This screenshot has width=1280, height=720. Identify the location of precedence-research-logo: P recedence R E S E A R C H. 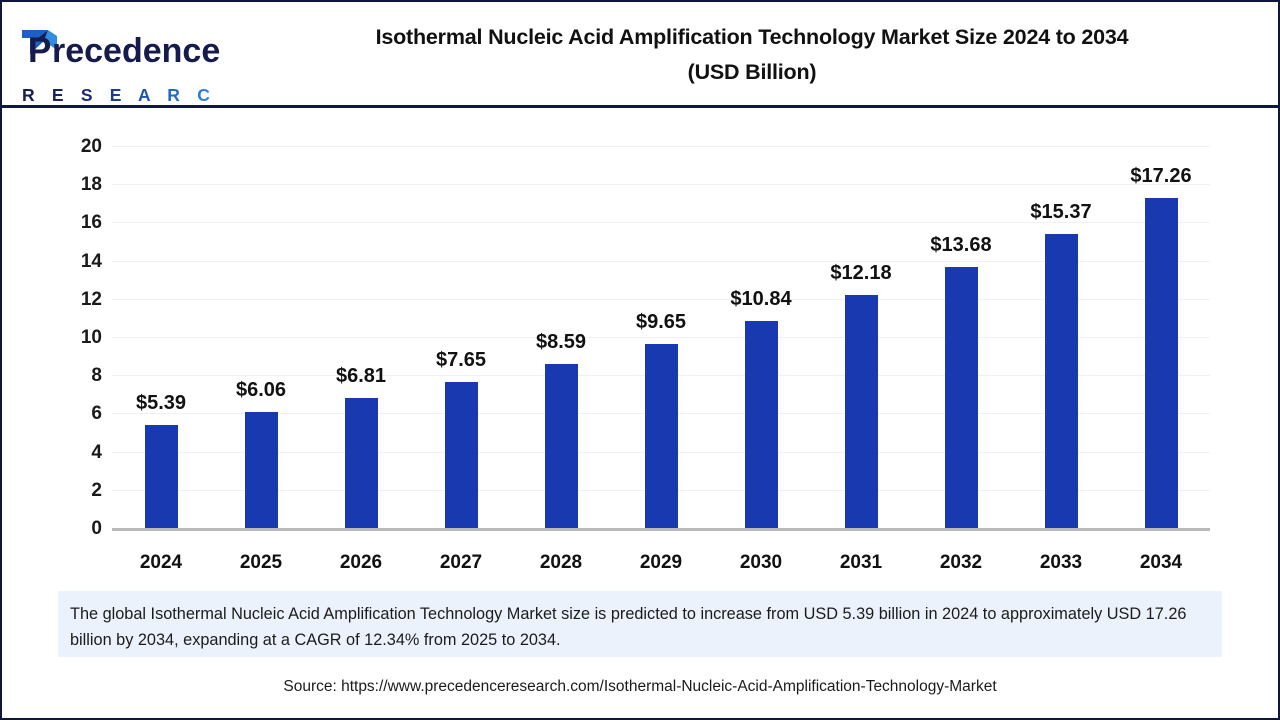
(127, 64).